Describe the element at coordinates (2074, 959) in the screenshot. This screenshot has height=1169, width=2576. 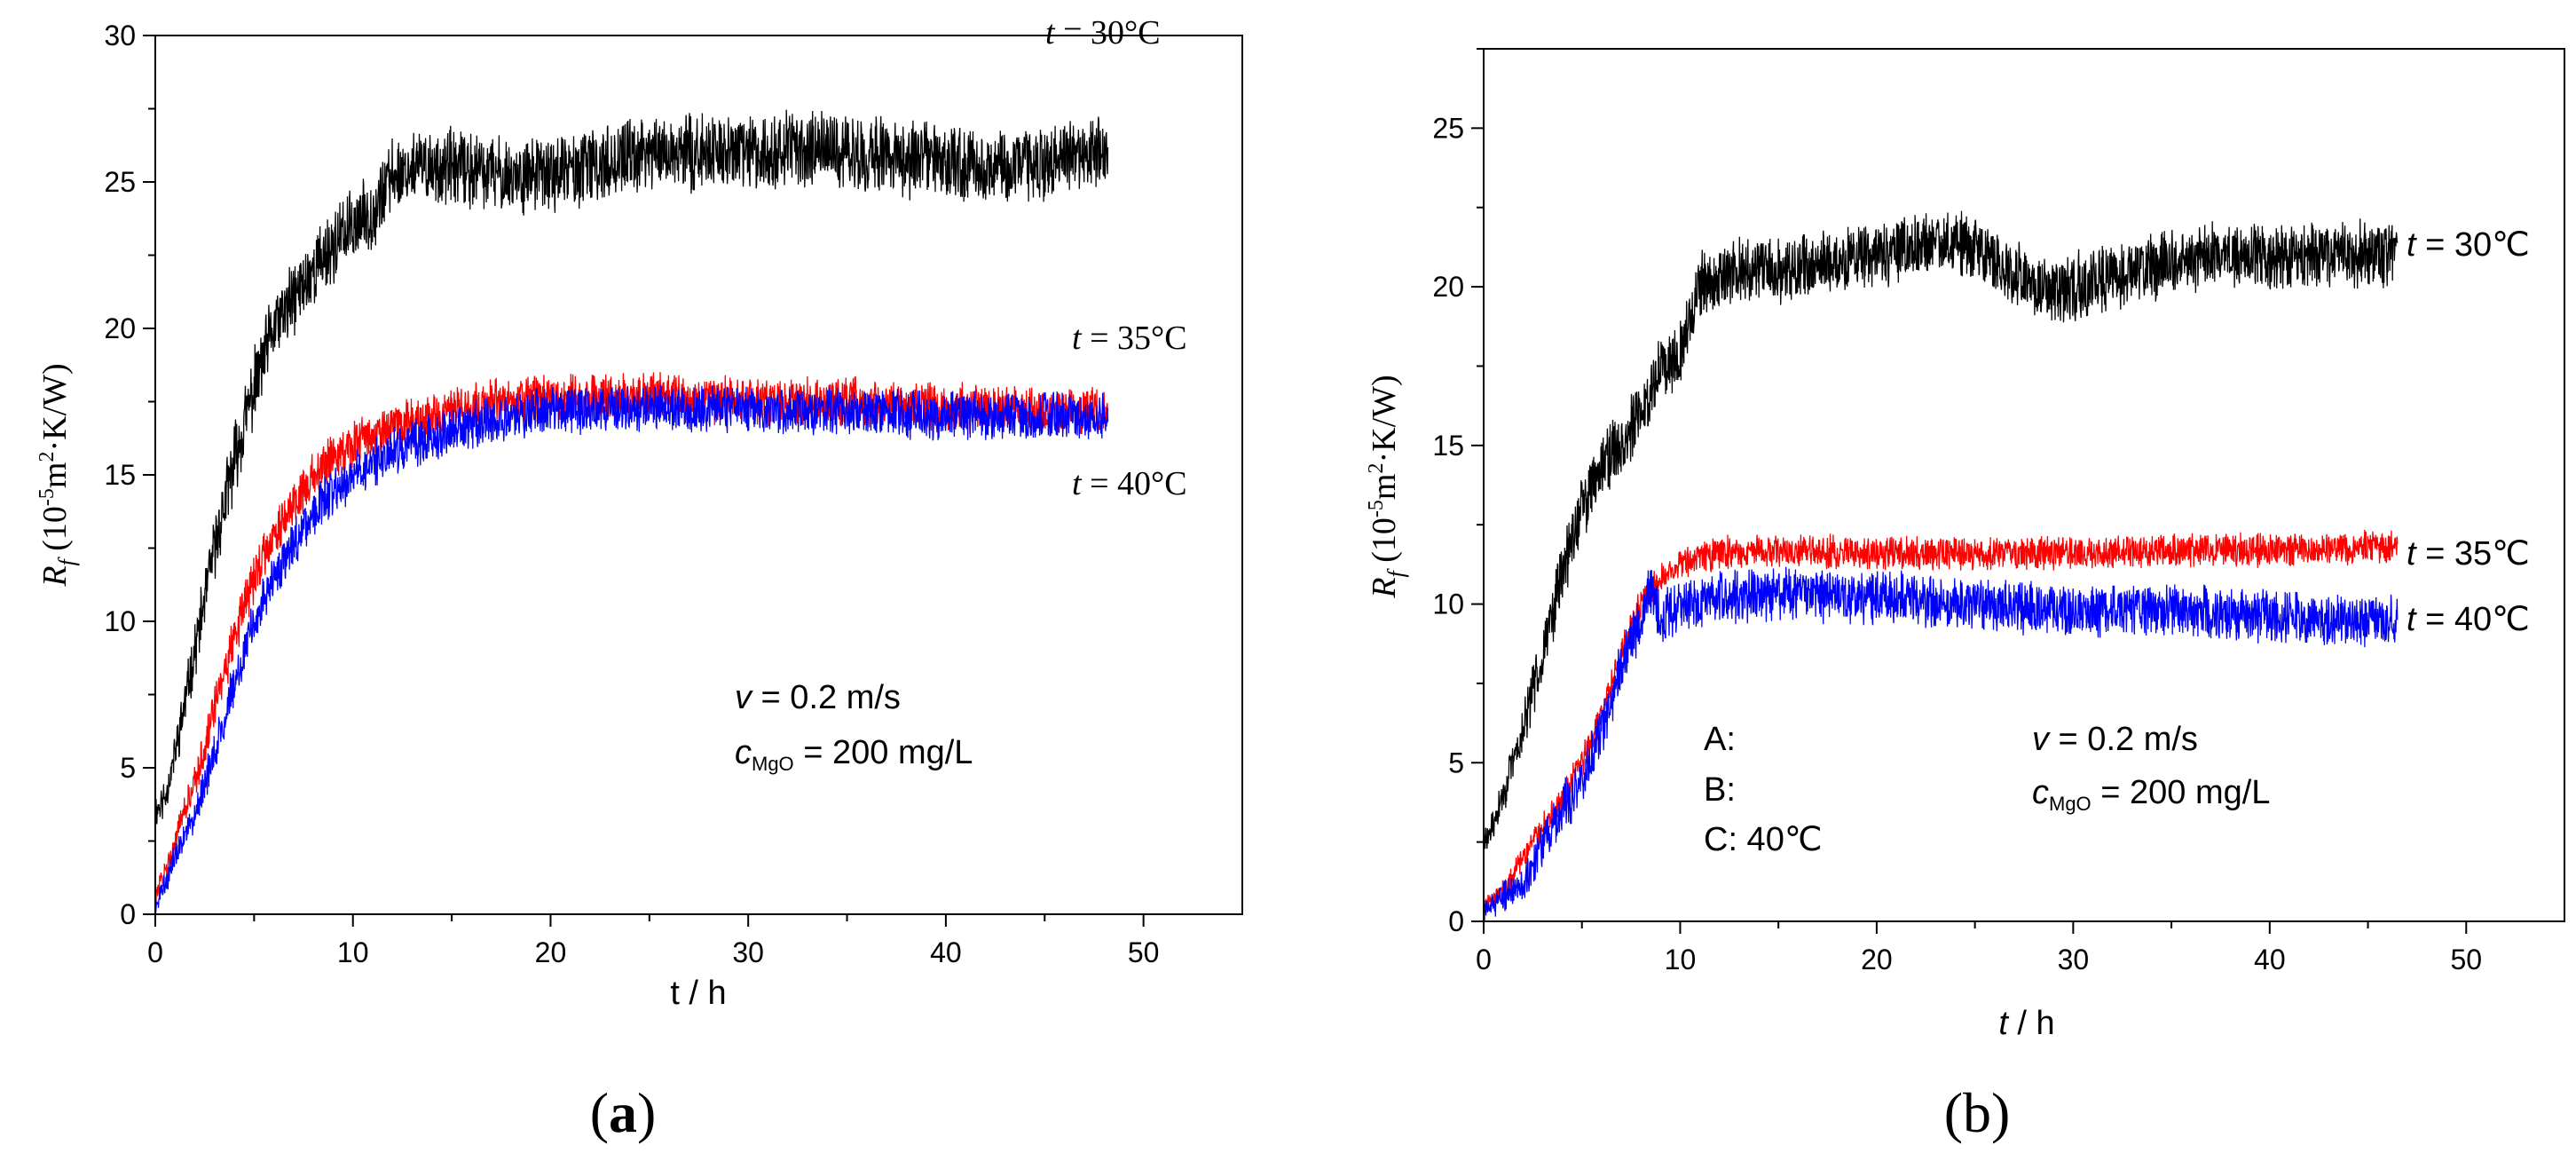
I see `panel-b-x-tick-label: 30` at that location.